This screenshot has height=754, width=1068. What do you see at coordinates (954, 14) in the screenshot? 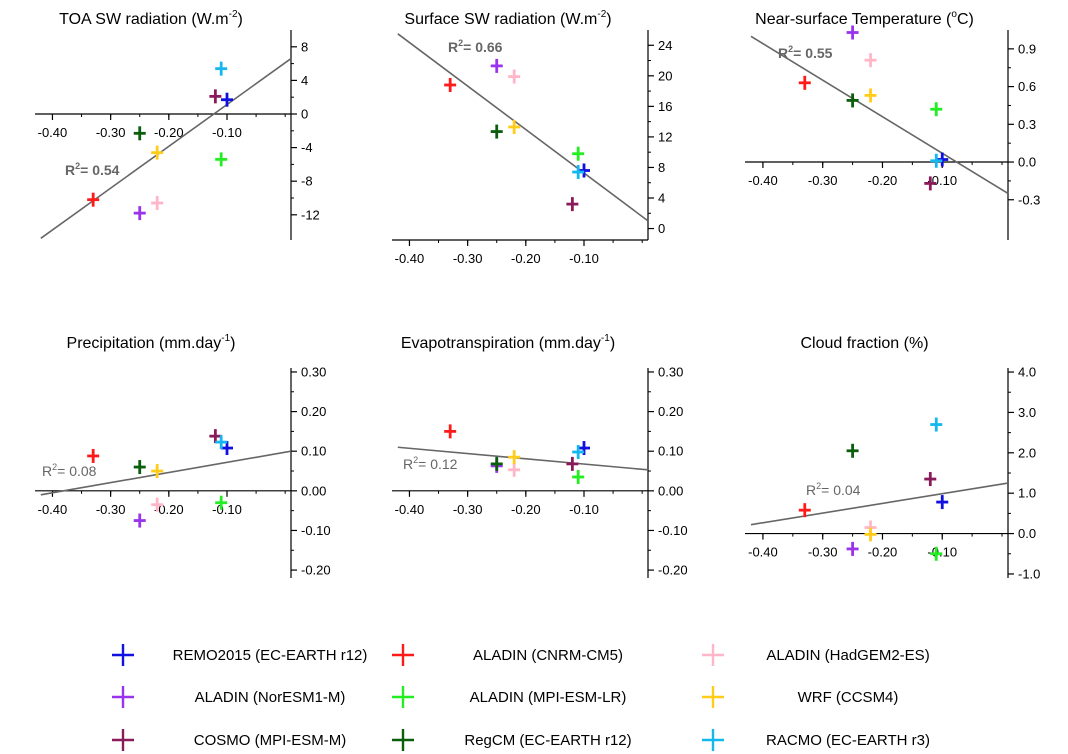
I see `panel-title-sup: o` at bounding box center [954, 14].